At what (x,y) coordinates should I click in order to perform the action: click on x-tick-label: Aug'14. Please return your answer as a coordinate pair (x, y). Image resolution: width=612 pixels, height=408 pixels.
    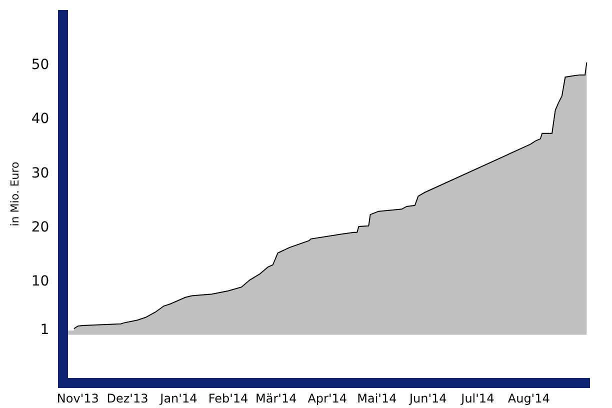
    Looking at the image, I should click on (529, 398).